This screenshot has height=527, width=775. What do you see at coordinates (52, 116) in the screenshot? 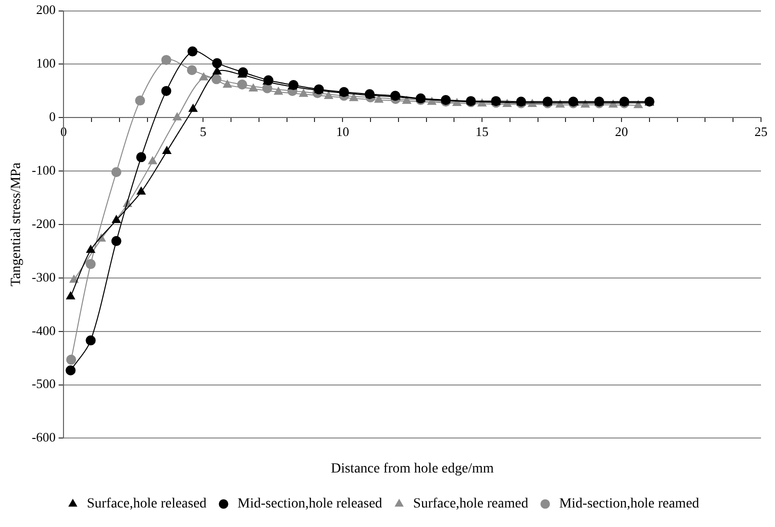
I see `y-tick-label: 0` at bounding box center [52, 116].